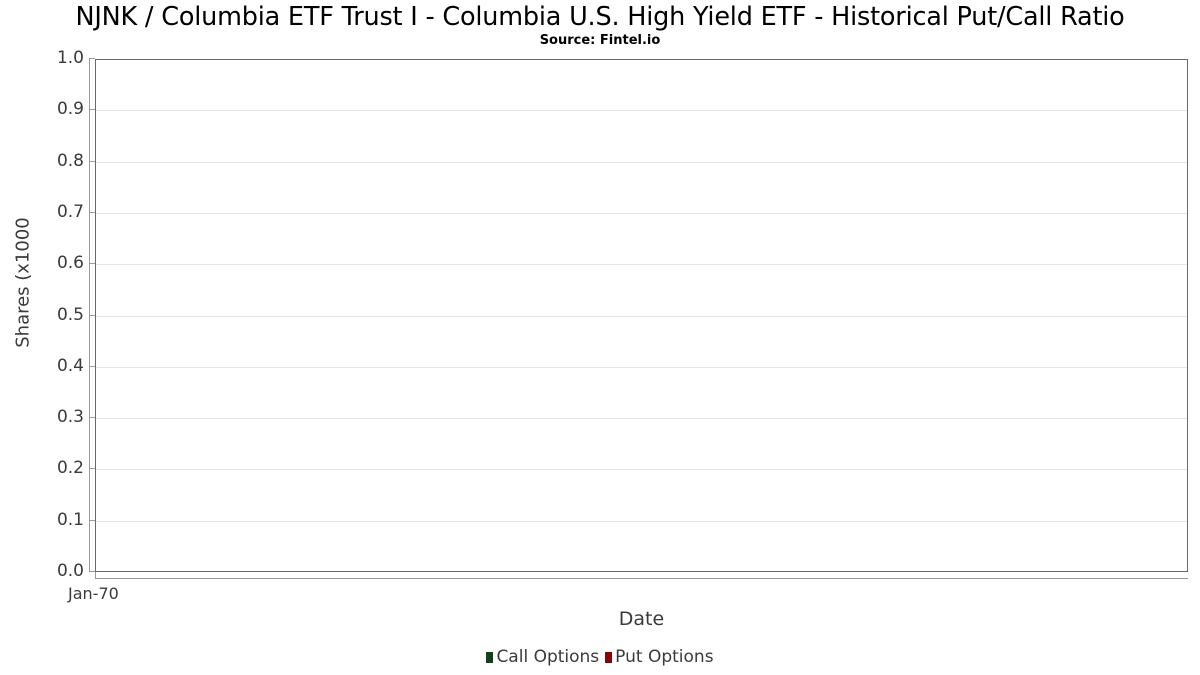  I want to click on y-axis-title: Shares (x1000, so click(23, 282).